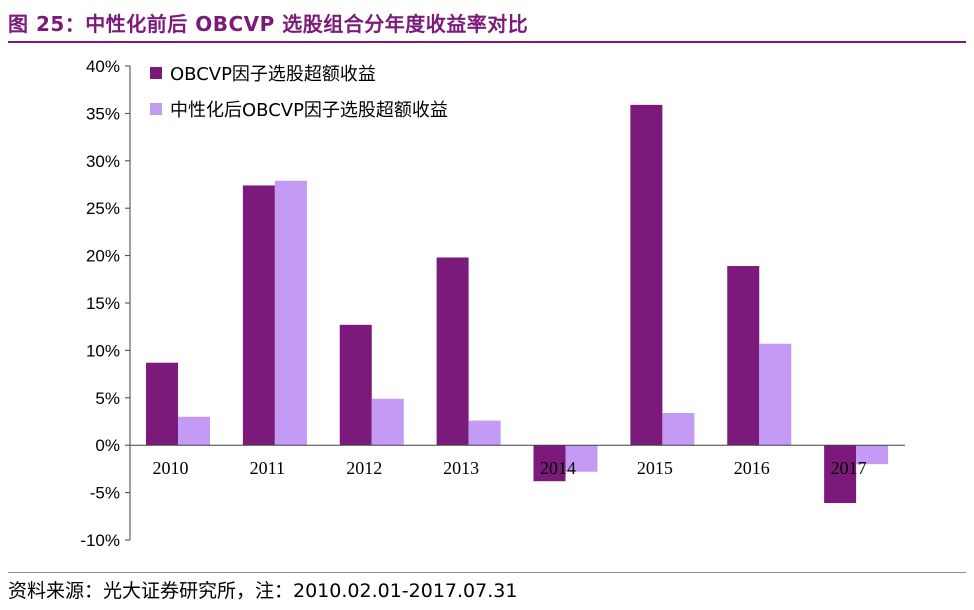  What do you see at coordinates (558, 468) in the screenshot?
I see `x-tick-label: 2014` at bounding box center [558, 468].